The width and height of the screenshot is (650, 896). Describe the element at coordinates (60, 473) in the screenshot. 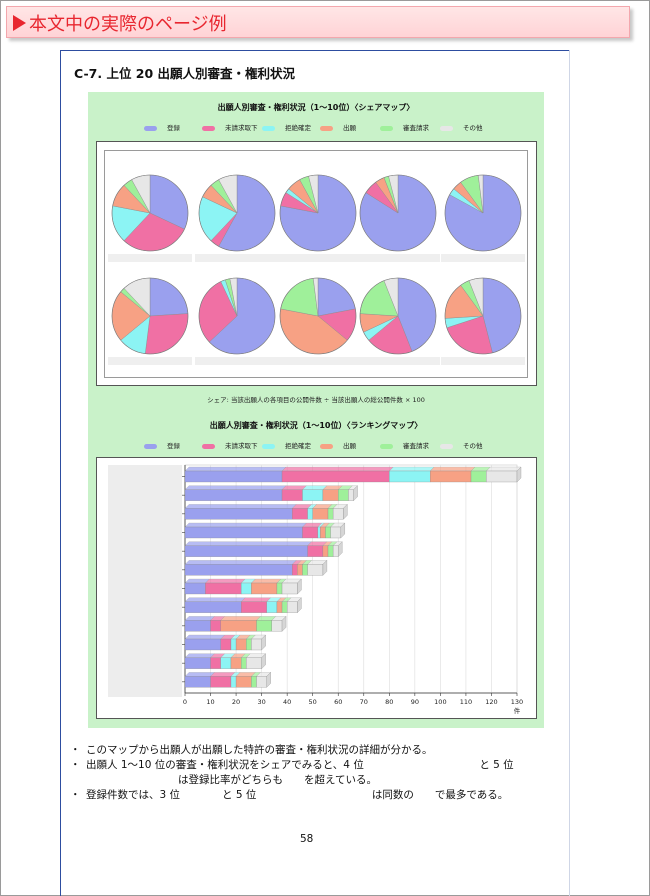

I see `page-edge` at that location.